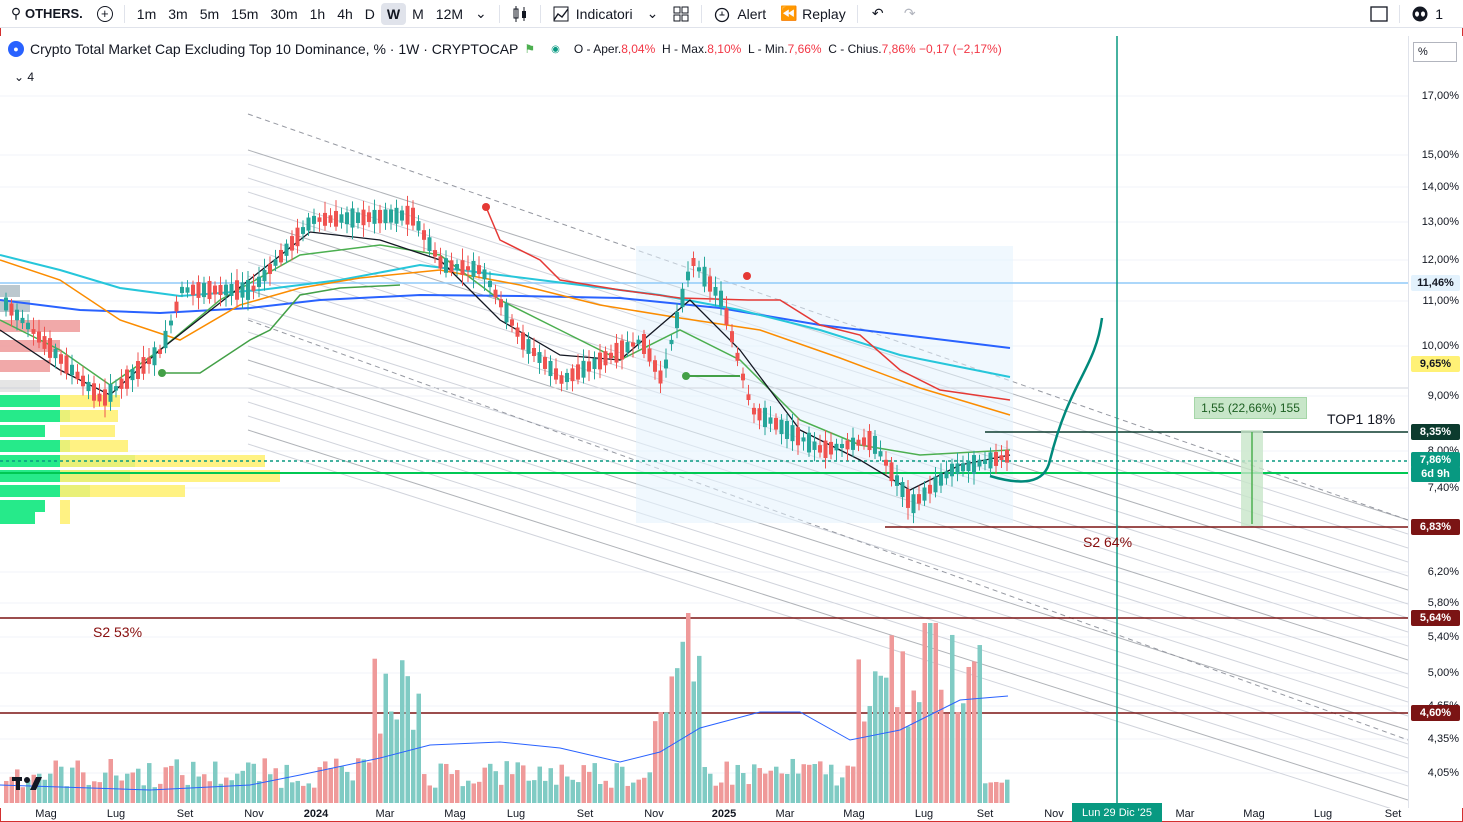 The height and width of the screenshot is (822, 1463). Describe the element at coordinates (245, 13) in the screenshot. I see `timeframe-15m: 15m` at that location.